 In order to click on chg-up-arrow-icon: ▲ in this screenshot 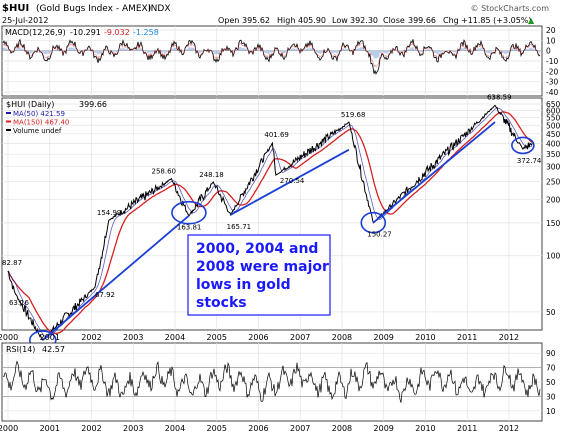, I will do `click(531, 20)`.